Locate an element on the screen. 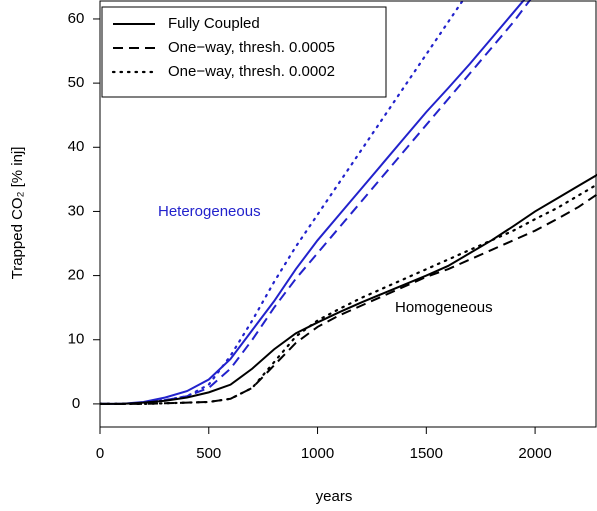  y-tick-label: 10 is located at coordinates (76, 339).